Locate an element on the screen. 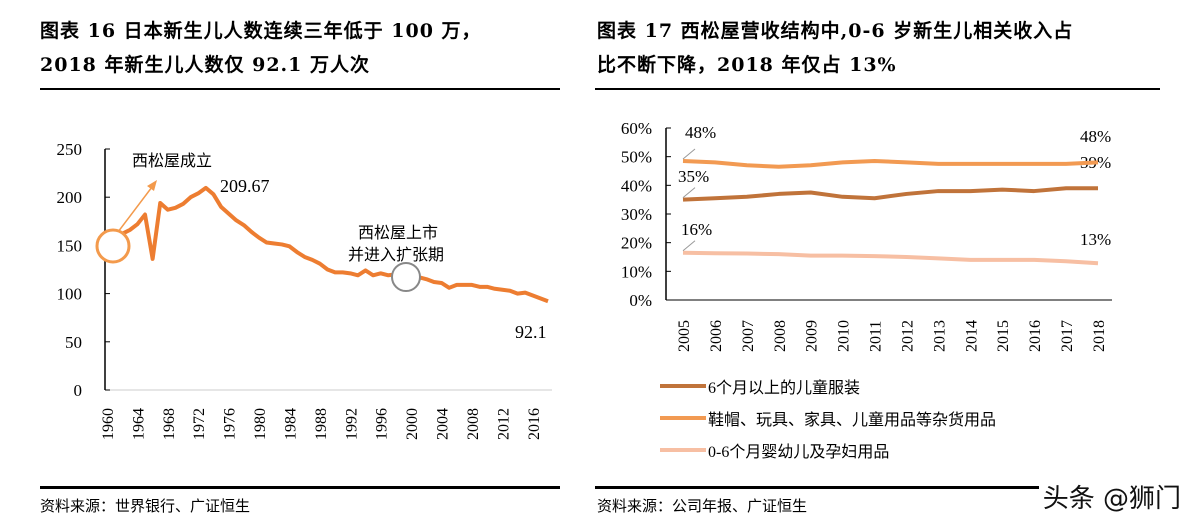  x-tick-label: 2007 is located at coordinates (748, 336).